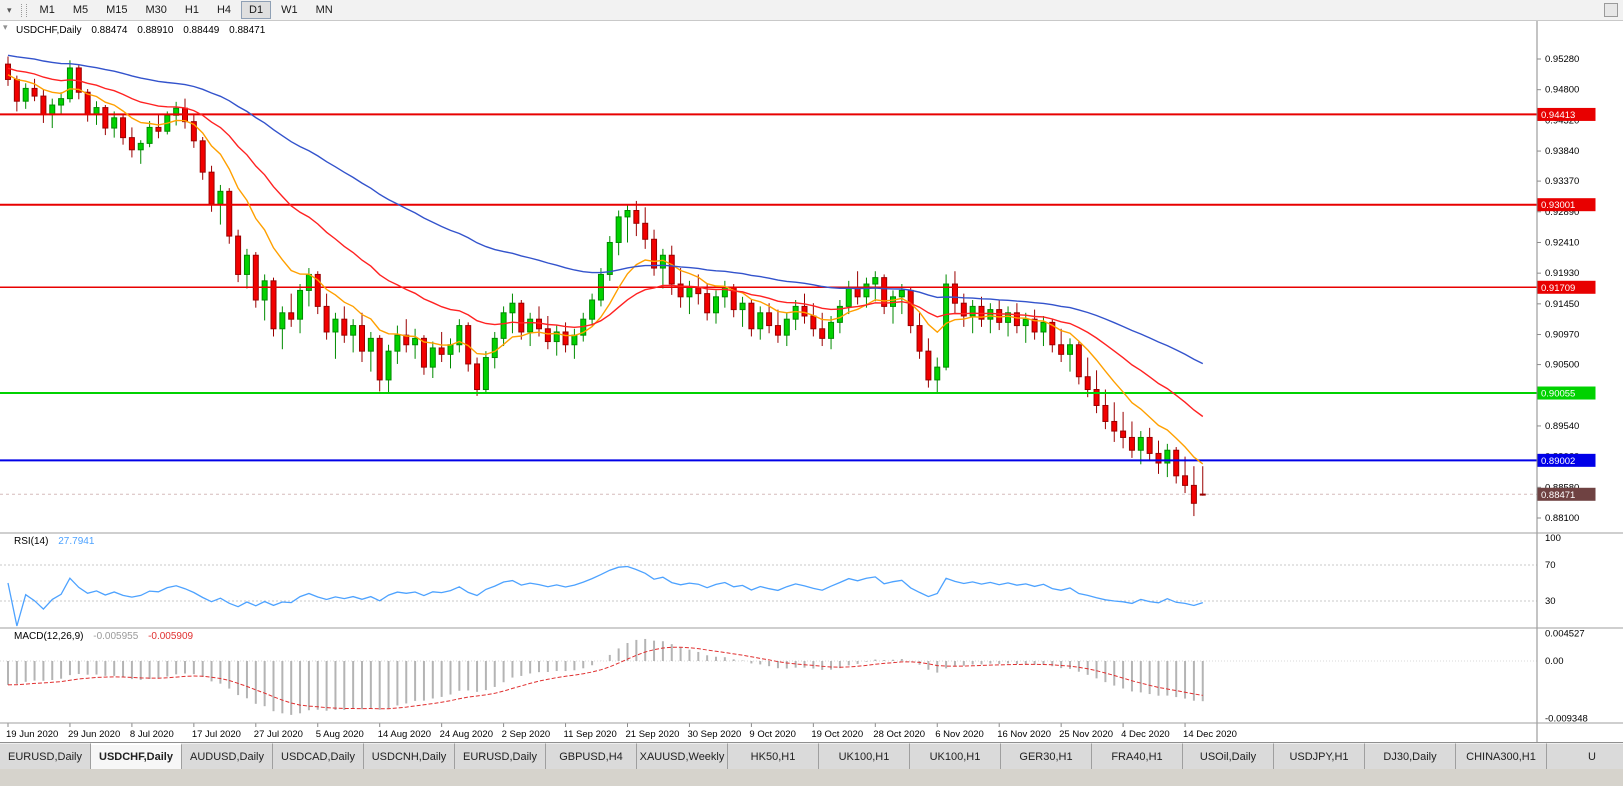 The image size is (1623, 786). Describe the element at coordinates (324, 10) in the screenshot. I see `timeframe-mn: MN` at that location.